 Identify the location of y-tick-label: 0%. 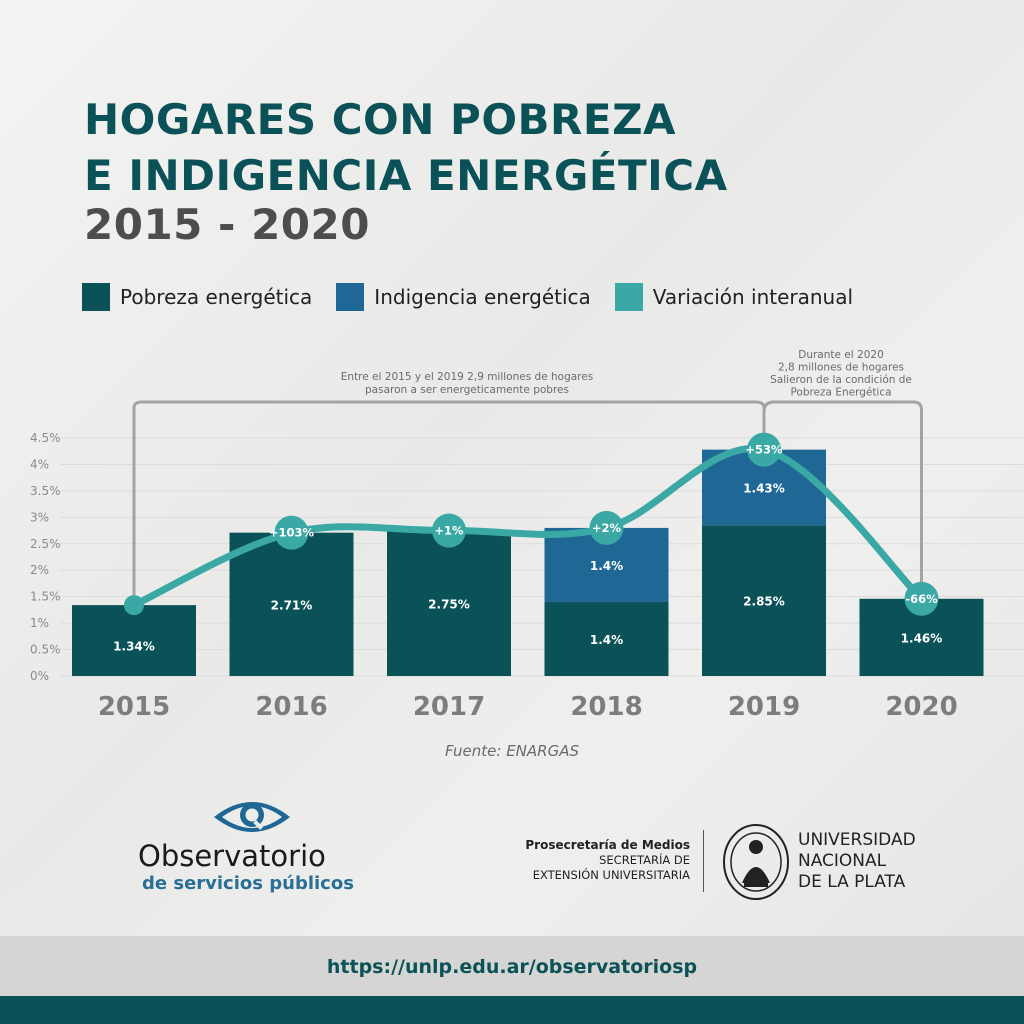
(39, 676).